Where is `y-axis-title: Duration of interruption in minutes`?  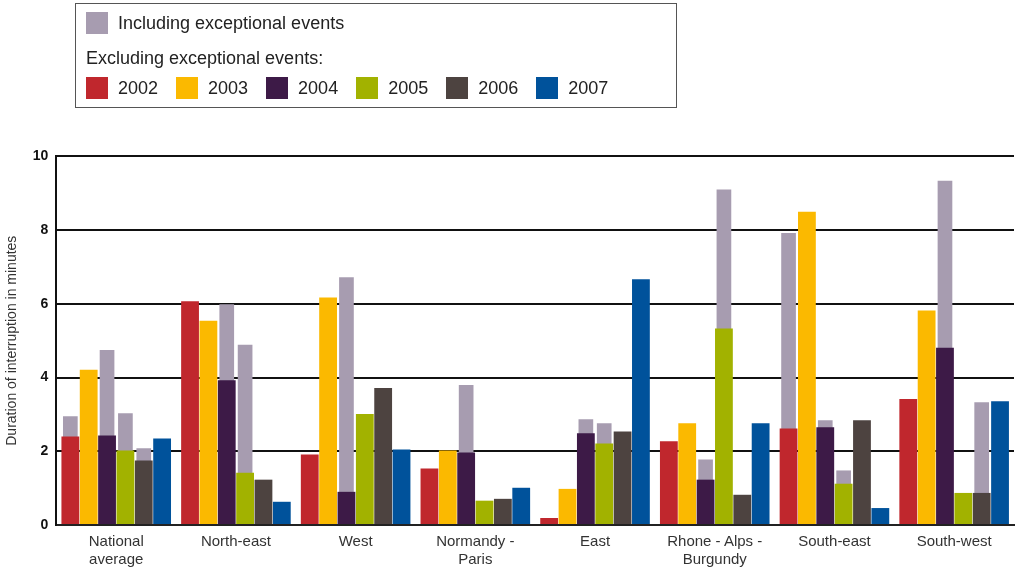
y-axis-title: Duration of interruption in minutes is located at coordinates (11, 340).